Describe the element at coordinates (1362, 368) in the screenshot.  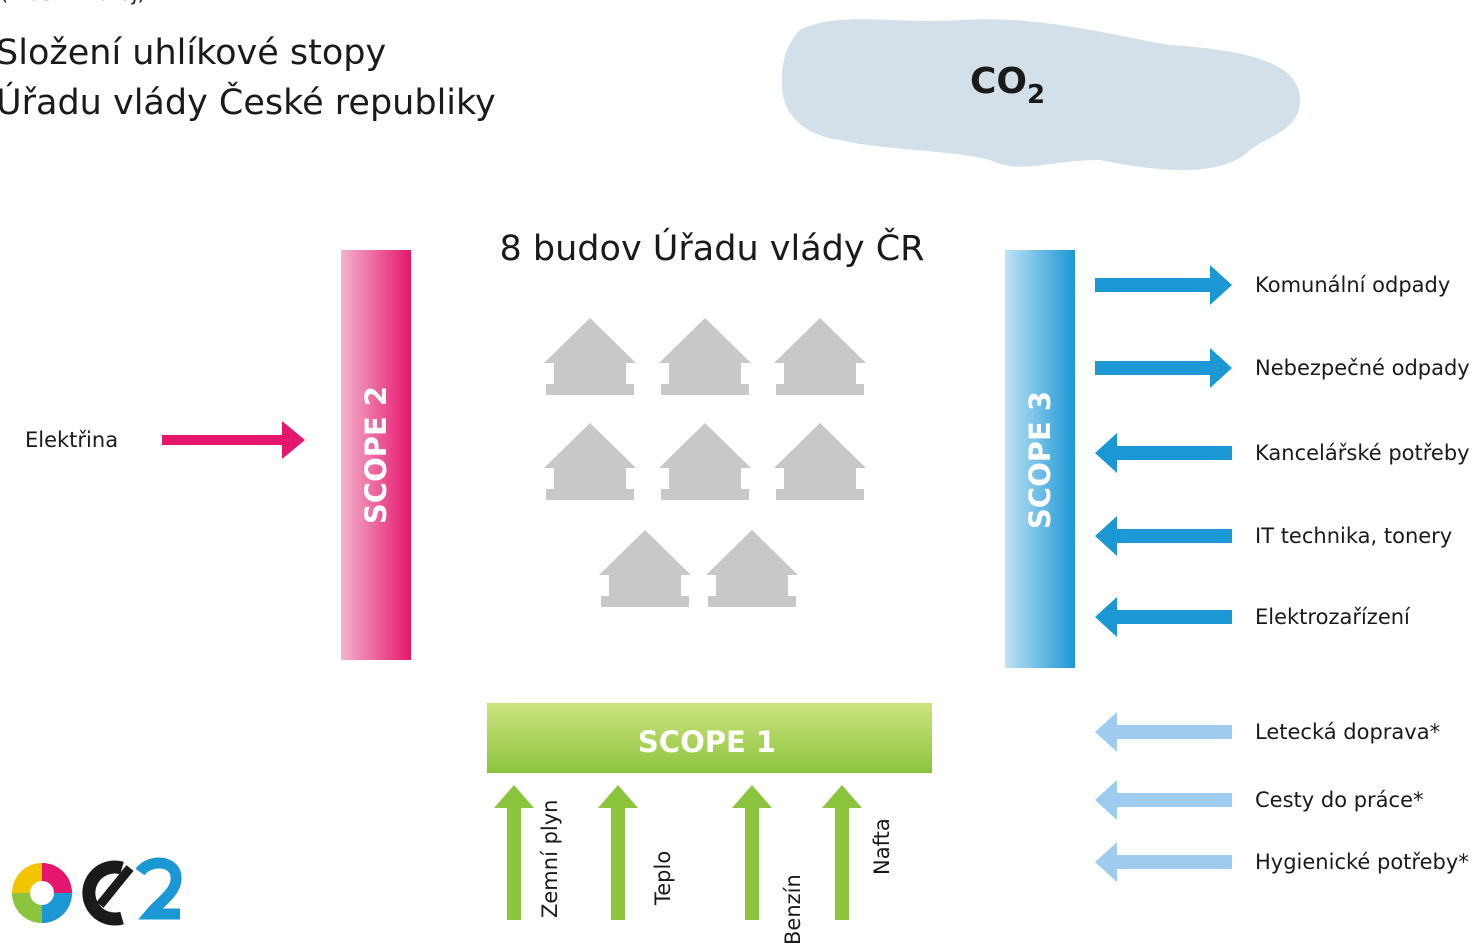
I see `flow-label: Nebezpečné odpady` at that location.